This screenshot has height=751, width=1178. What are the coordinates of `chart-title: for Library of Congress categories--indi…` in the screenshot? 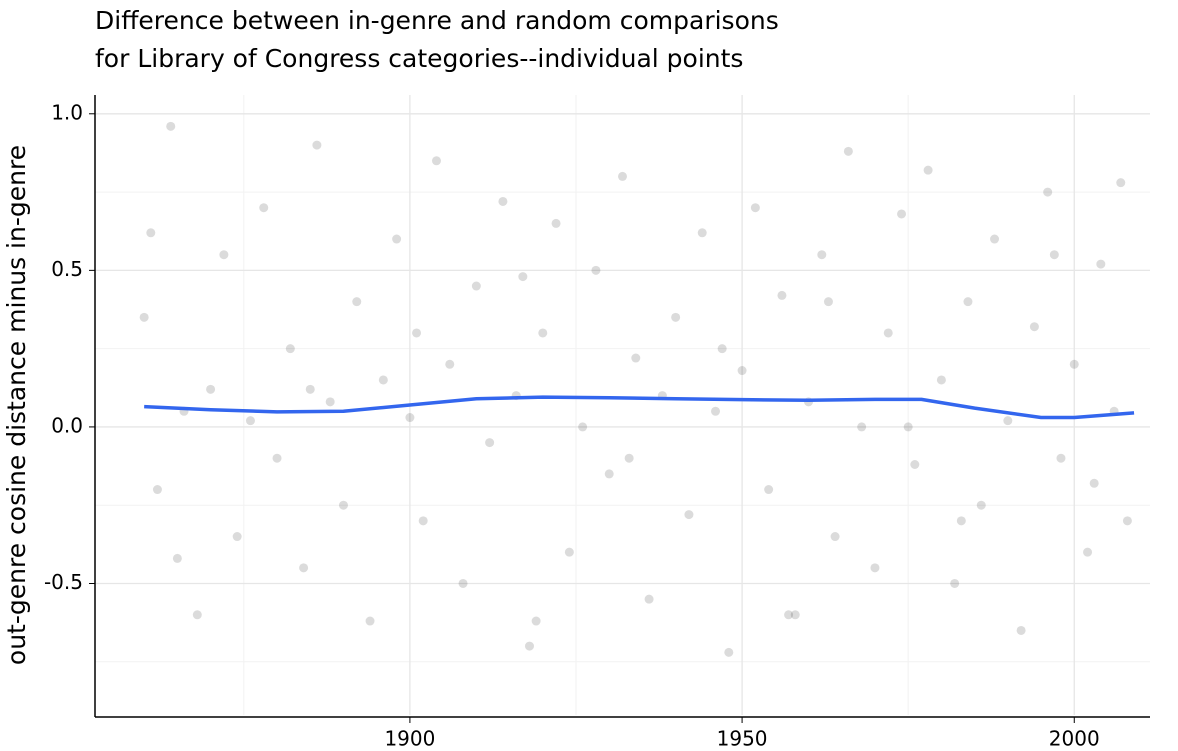 It's located at (419, 58).